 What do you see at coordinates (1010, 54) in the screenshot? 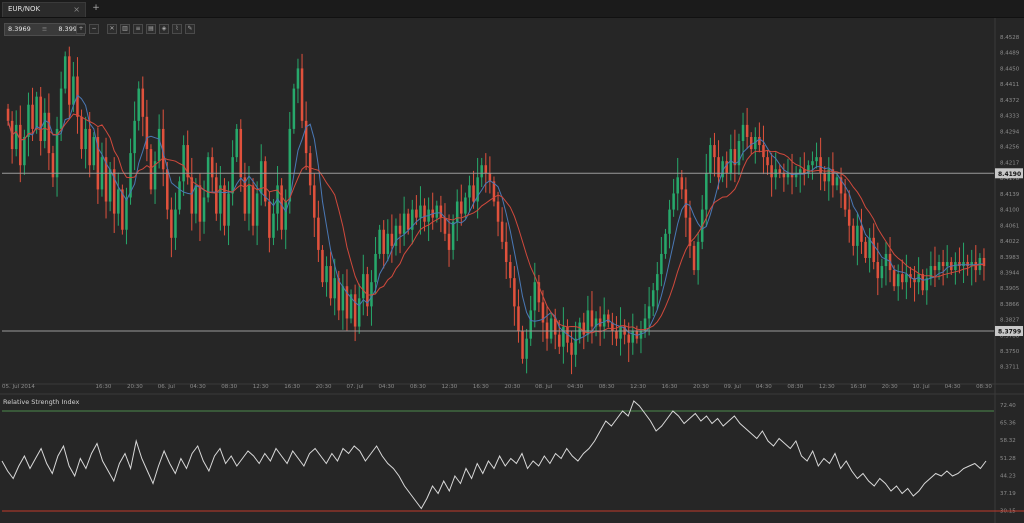
I see `y-tick-label: 8.4489` at bounding box center [1010, 54].